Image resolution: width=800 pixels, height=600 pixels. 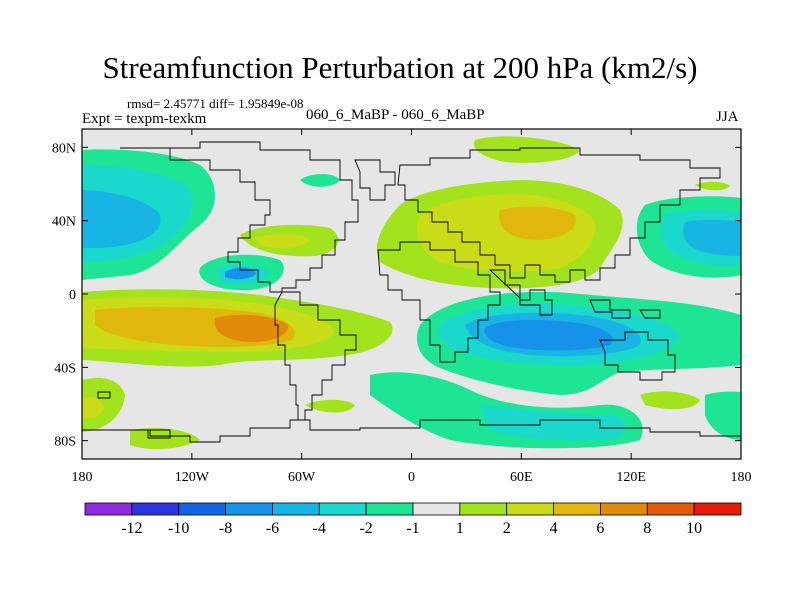 What do you see at coordinates (64, 148) in the screenshot?
I see `y-tick-label-0: 80N` at bounding box center [64, 148].